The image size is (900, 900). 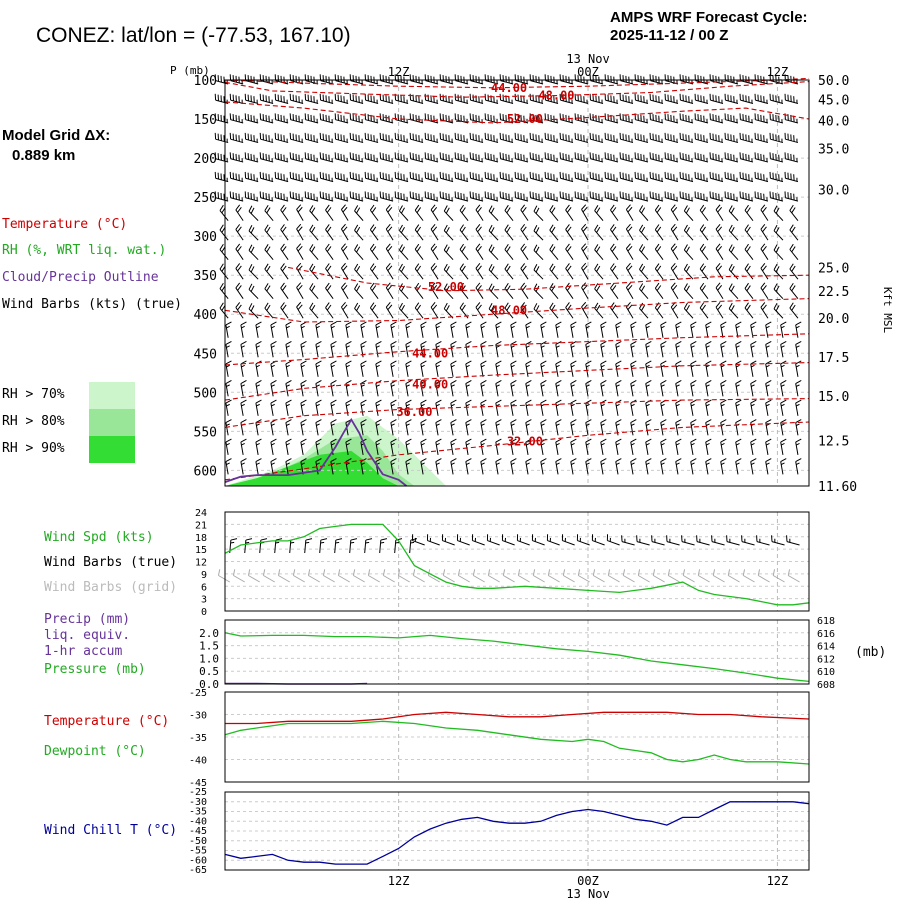 What do you see at coordinates (198, 802) in the screenshot?
I see `windchill-tick-label: -30` at bounding box center [198, 802].